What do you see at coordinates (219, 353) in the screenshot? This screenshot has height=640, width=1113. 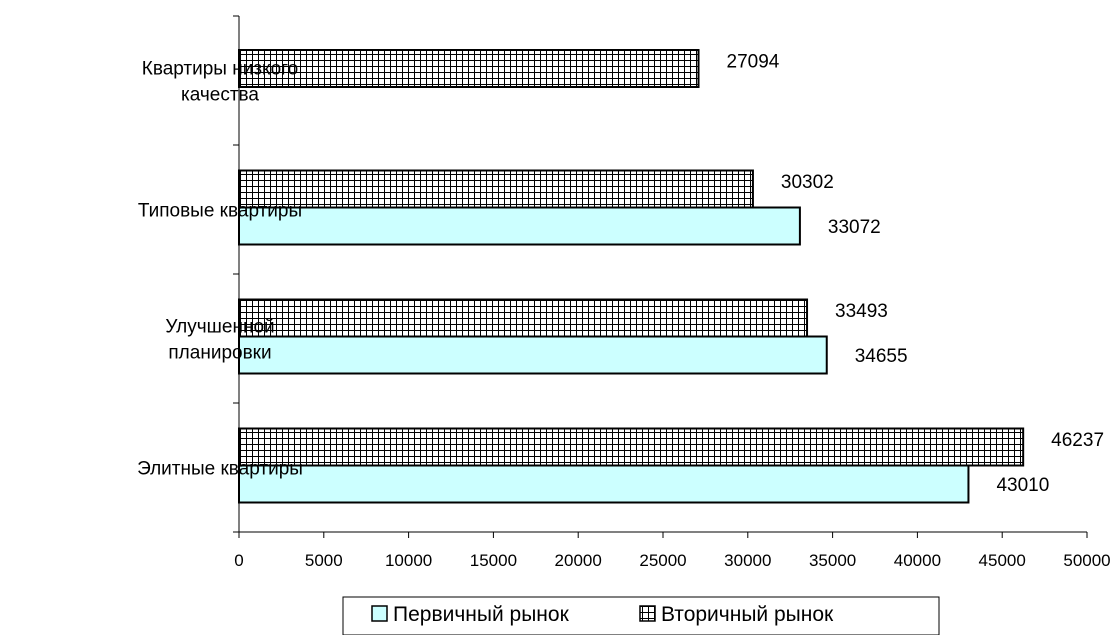 I see `category-label: планировки` at bounding box center [219, 353].